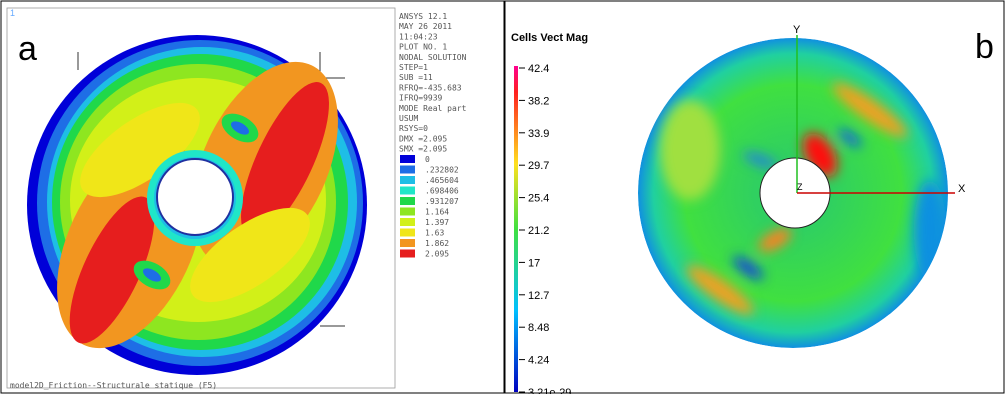  Describe the element at coordinates (433, 108) in the screenshot. I see `info-line: MODE Real part` at that location.